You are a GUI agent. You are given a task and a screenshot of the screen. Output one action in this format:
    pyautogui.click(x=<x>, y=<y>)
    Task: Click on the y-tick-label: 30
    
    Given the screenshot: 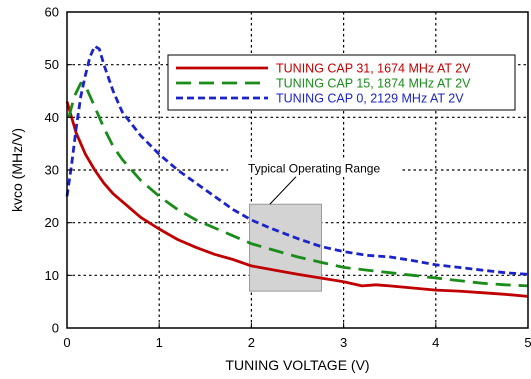 What is the action you would take?
    pyautogui.click(x=52, y=170)
    